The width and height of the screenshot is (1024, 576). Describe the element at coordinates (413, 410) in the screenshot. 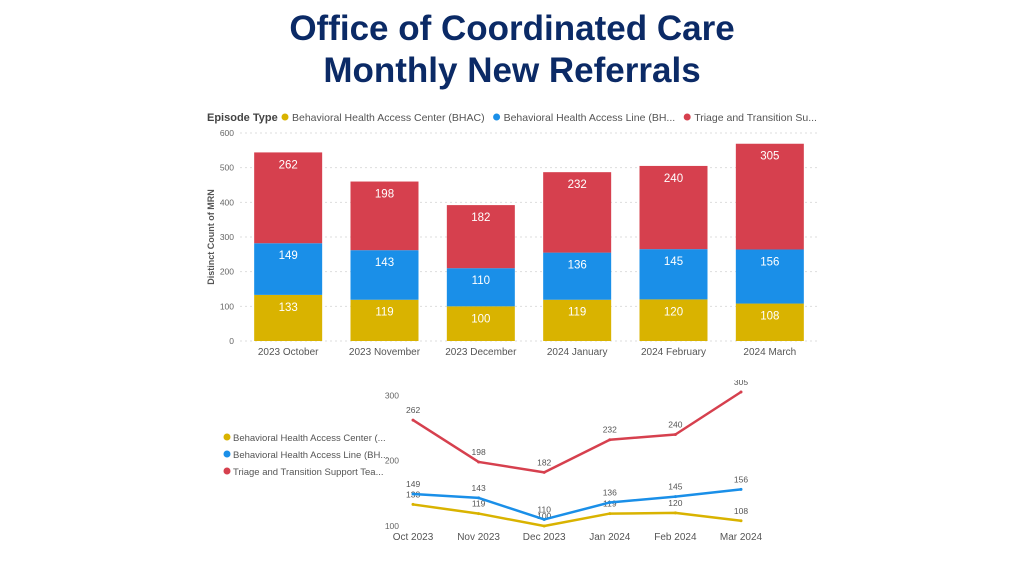

I see `point-label: 262` at that location.